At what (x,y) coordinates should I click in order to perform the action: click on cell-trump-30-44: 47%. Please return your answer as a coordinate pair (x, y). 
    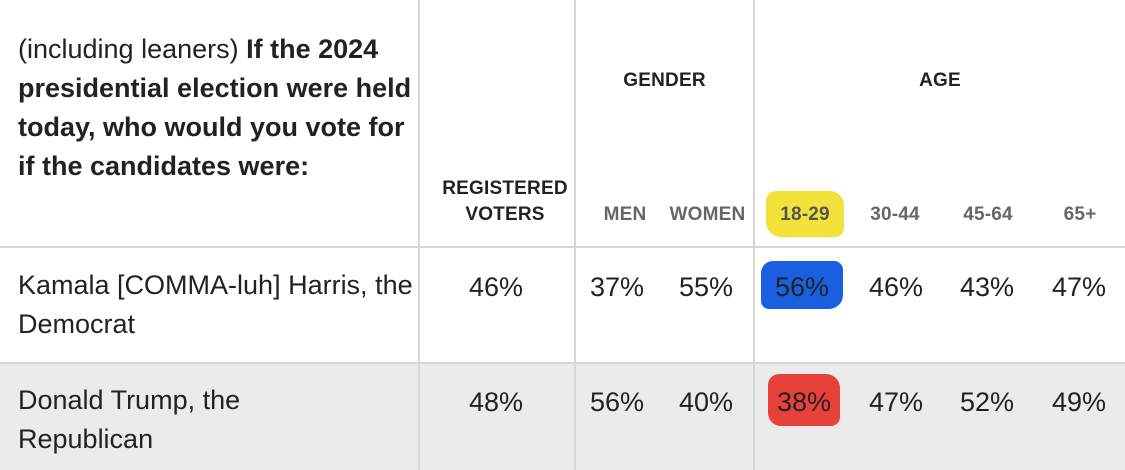
    Looking at the image, I should click on (896, 402).